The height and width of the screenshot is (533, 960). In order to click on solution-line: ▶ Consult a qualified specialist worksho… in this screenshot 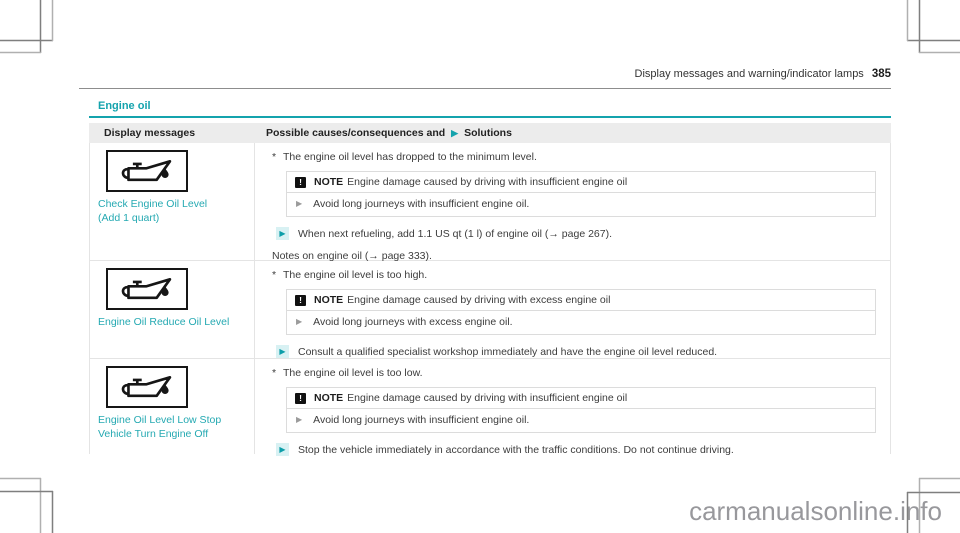, I will do `click(579, 352)`.